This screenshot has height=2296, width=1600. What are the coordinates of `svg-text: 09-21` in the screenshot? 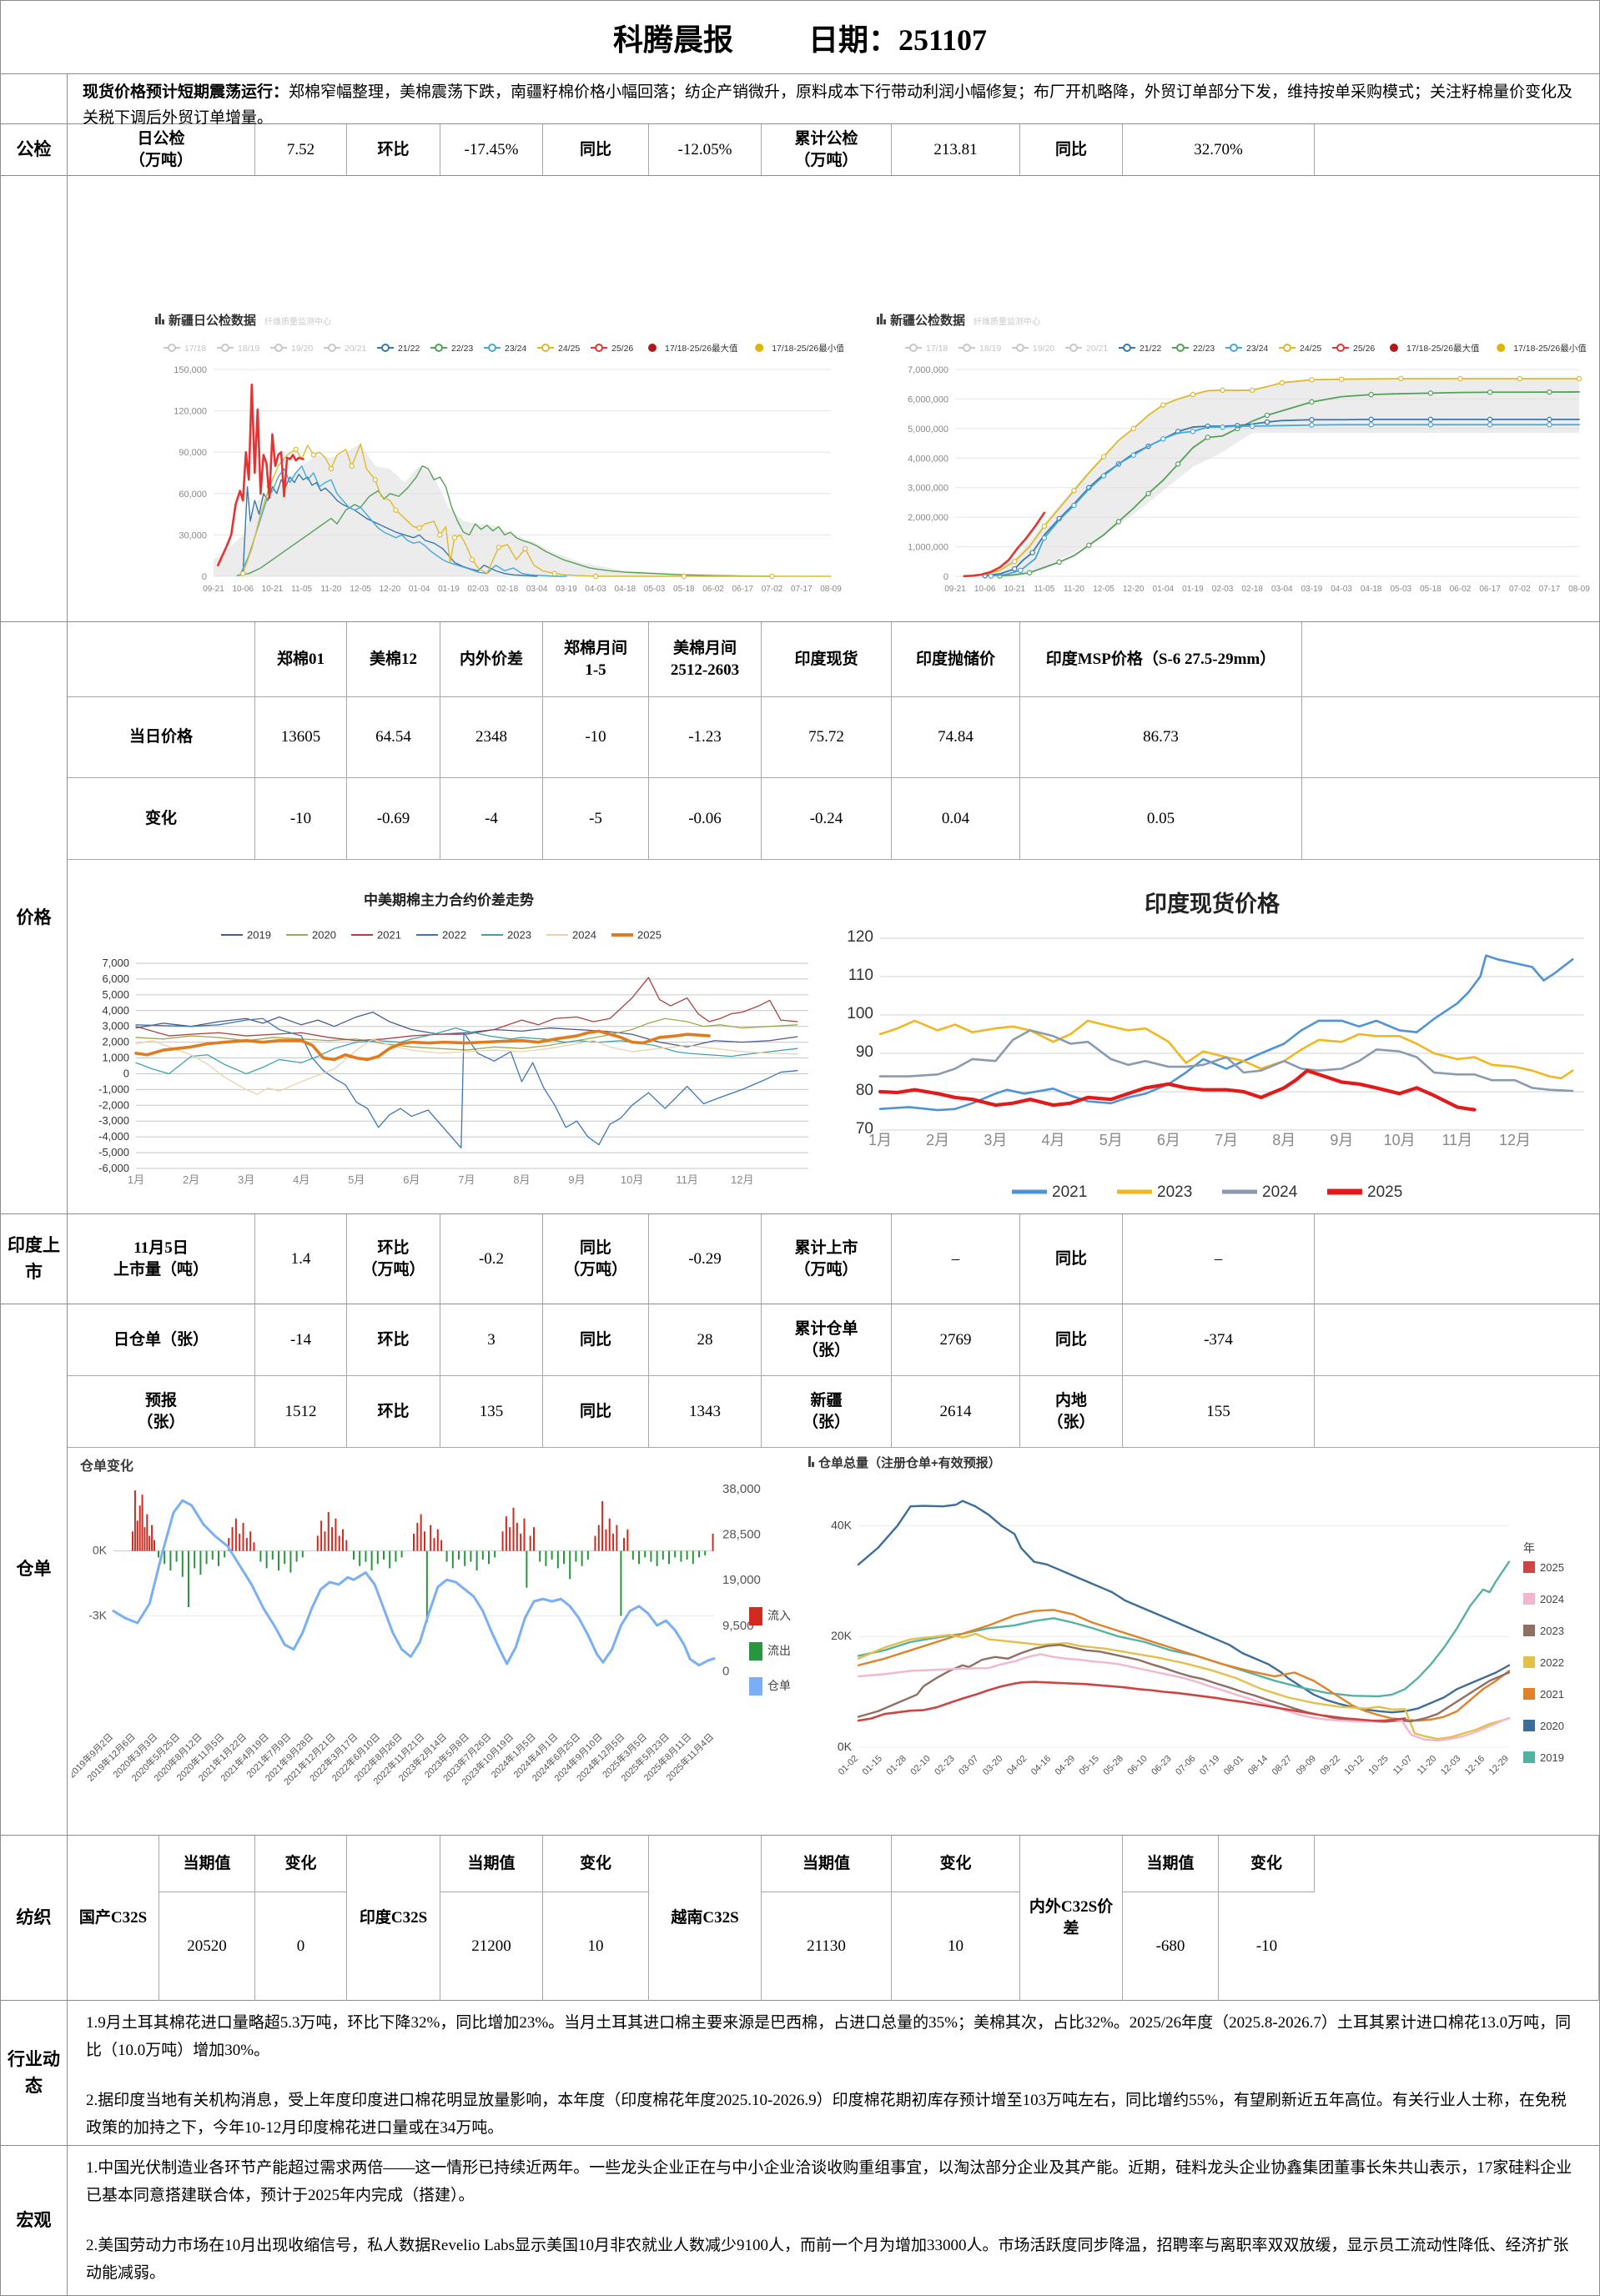 It's located at (955, 590).